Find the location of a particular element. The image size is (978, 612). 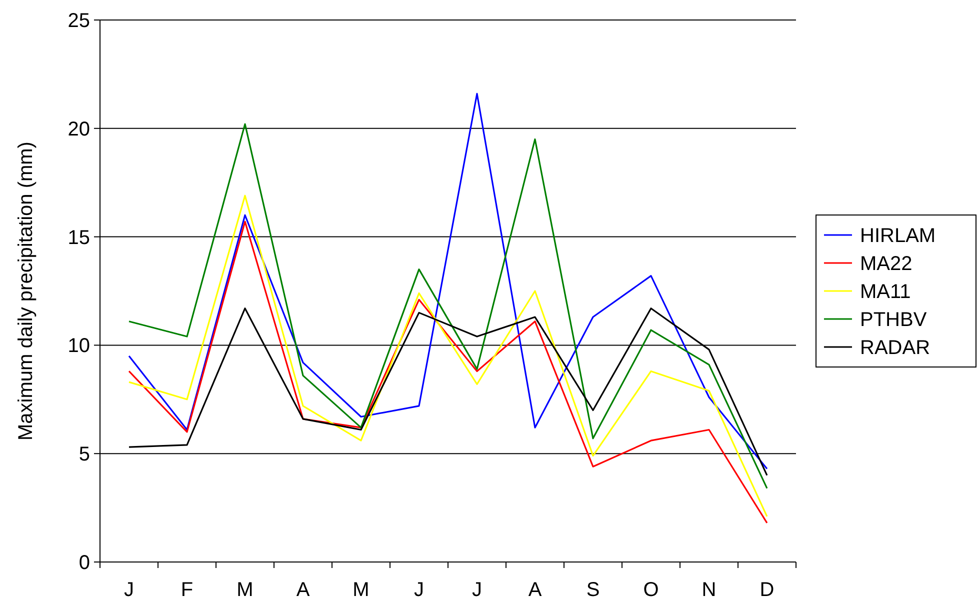

y-tick-label: 0 is located at coordinates (84, 563).